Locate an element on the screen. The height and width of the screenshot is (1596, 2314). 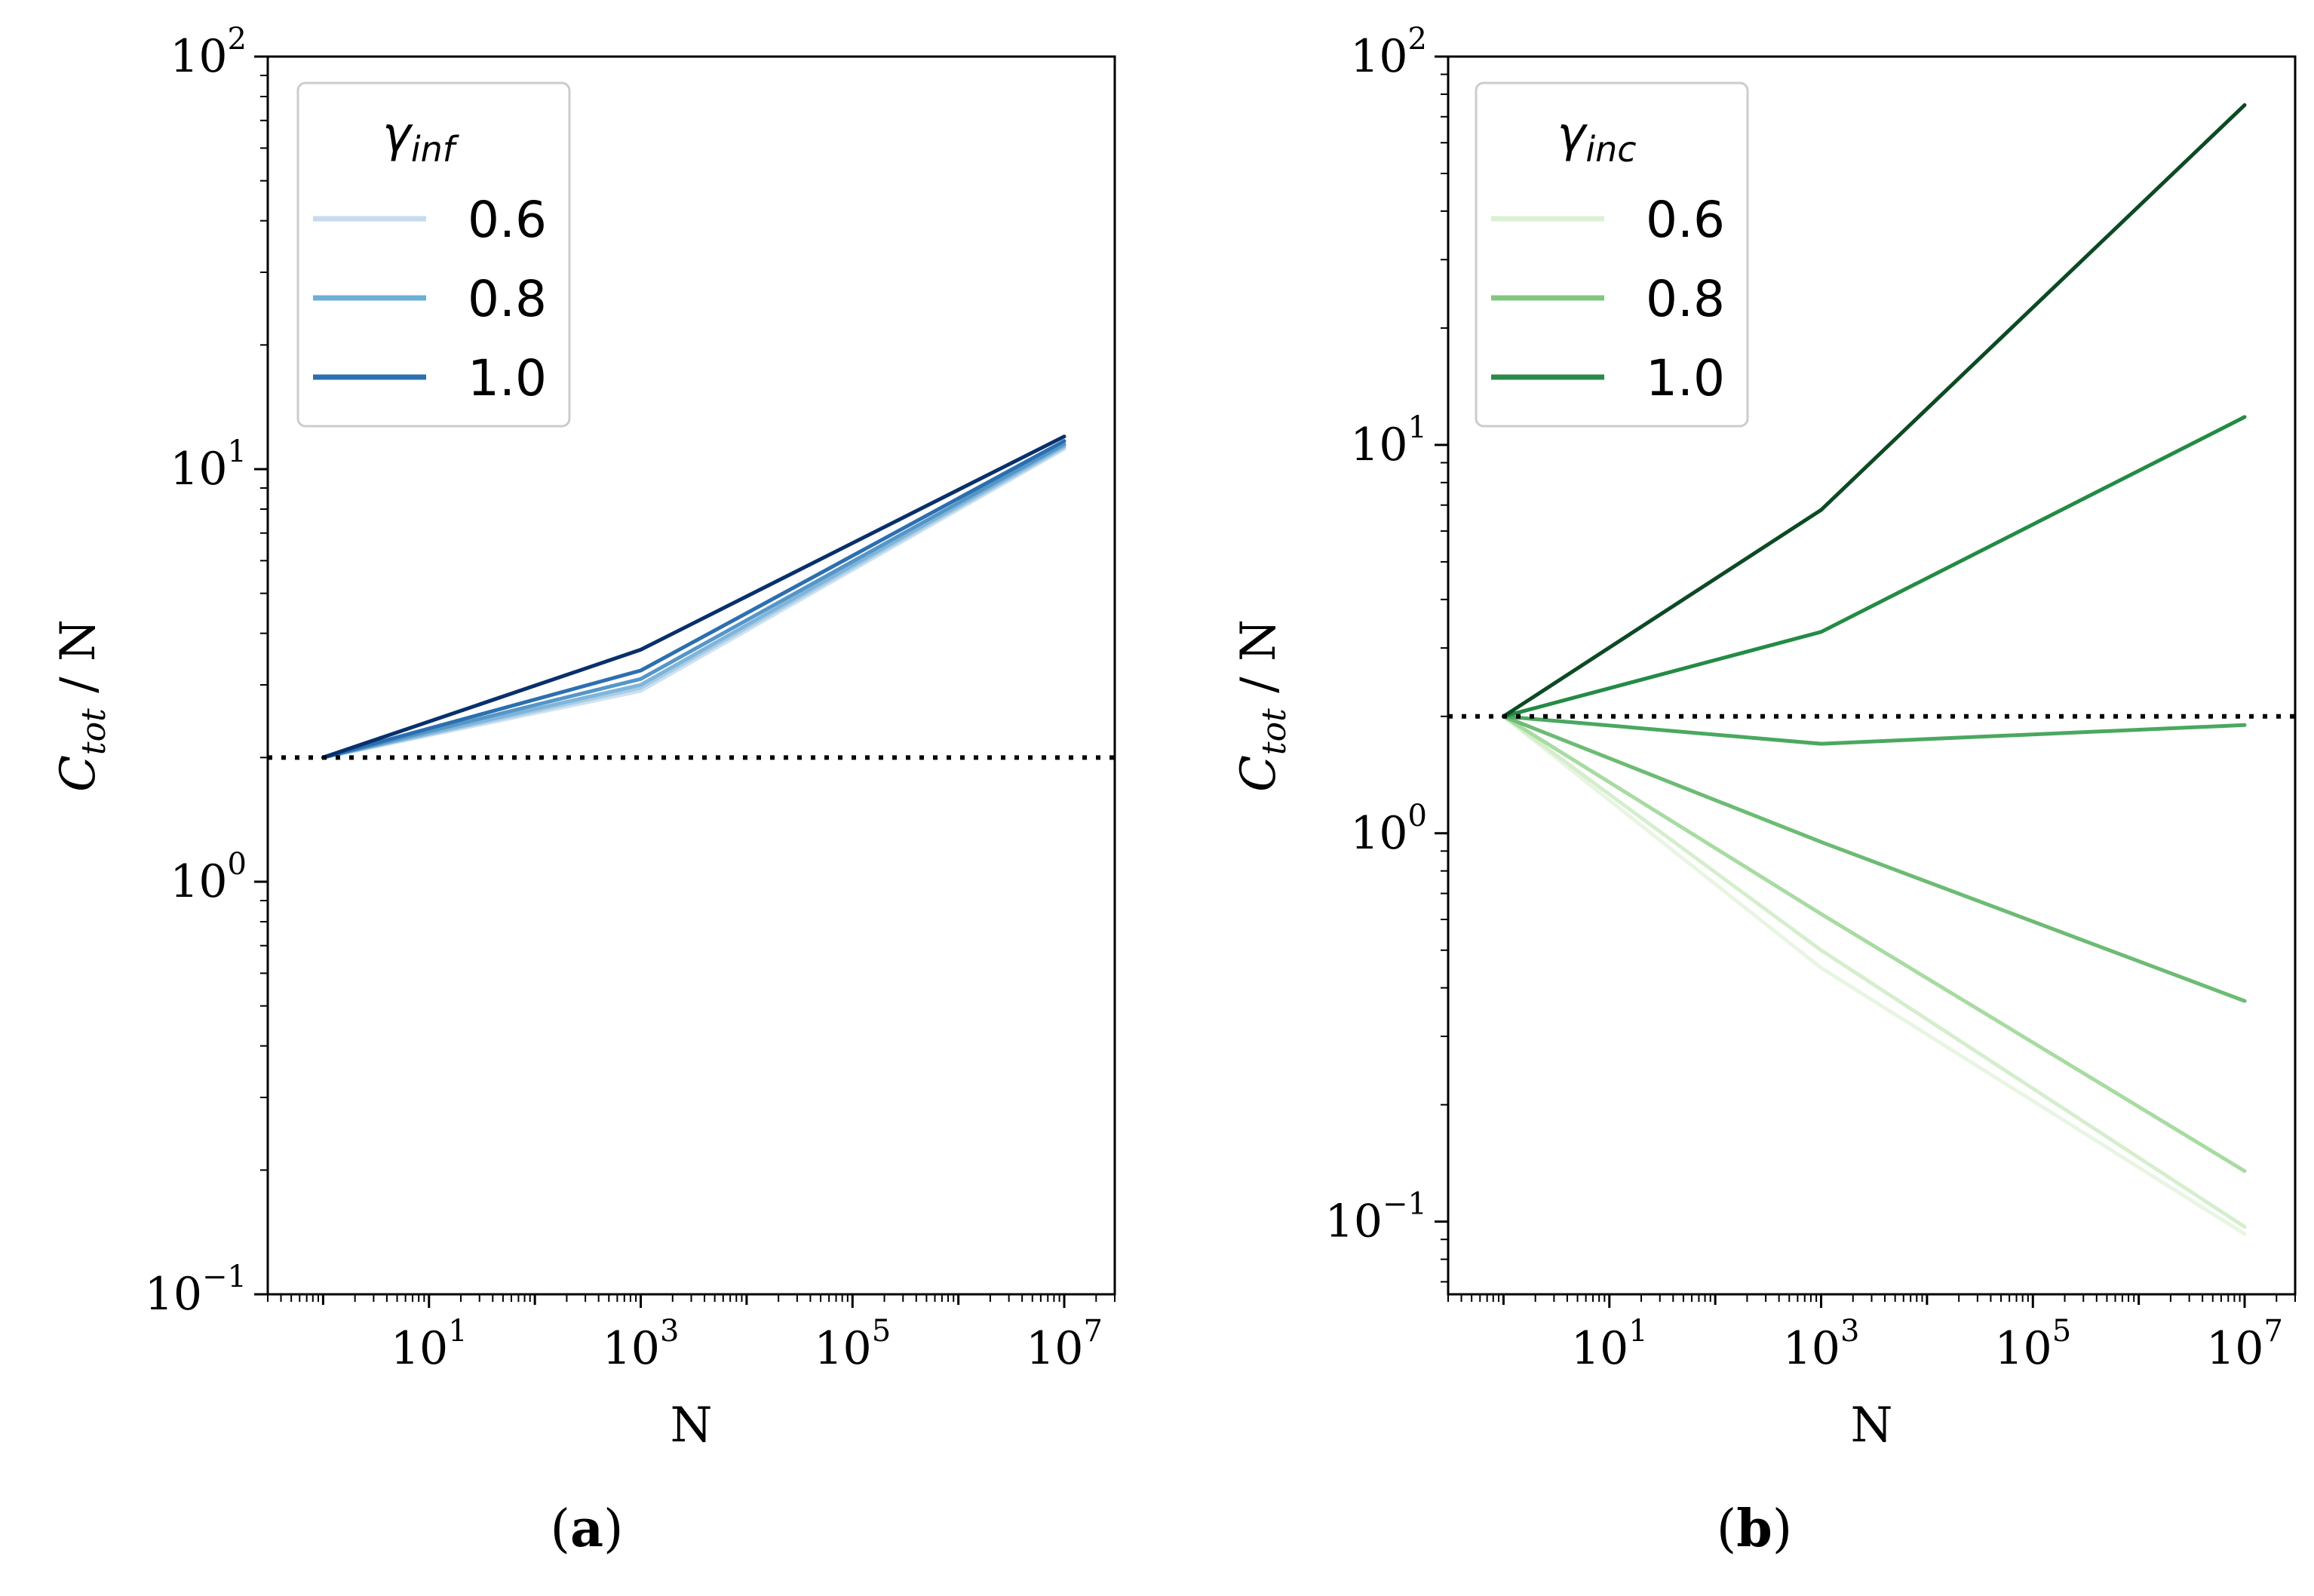
data-series-group is located at coordinates (693, 597).